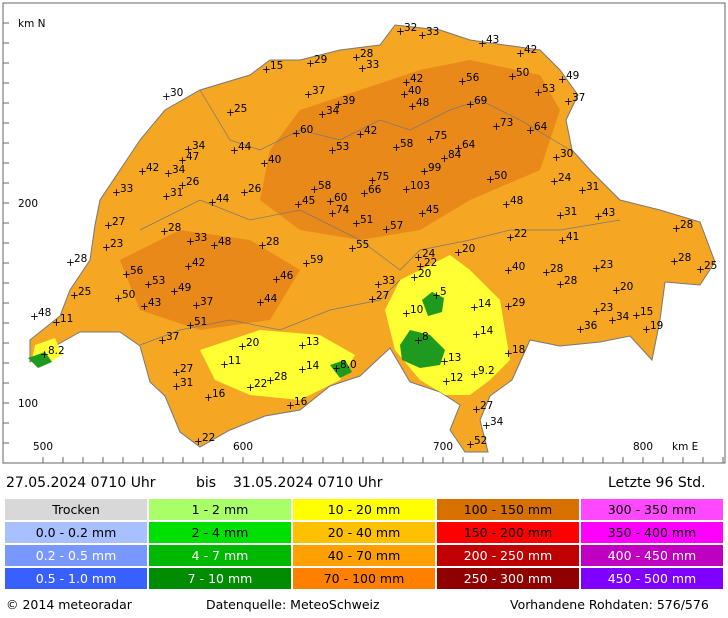  Describe the element at coordinates (430, 263) in the screenshot. I see `station-value: 22` at that location.